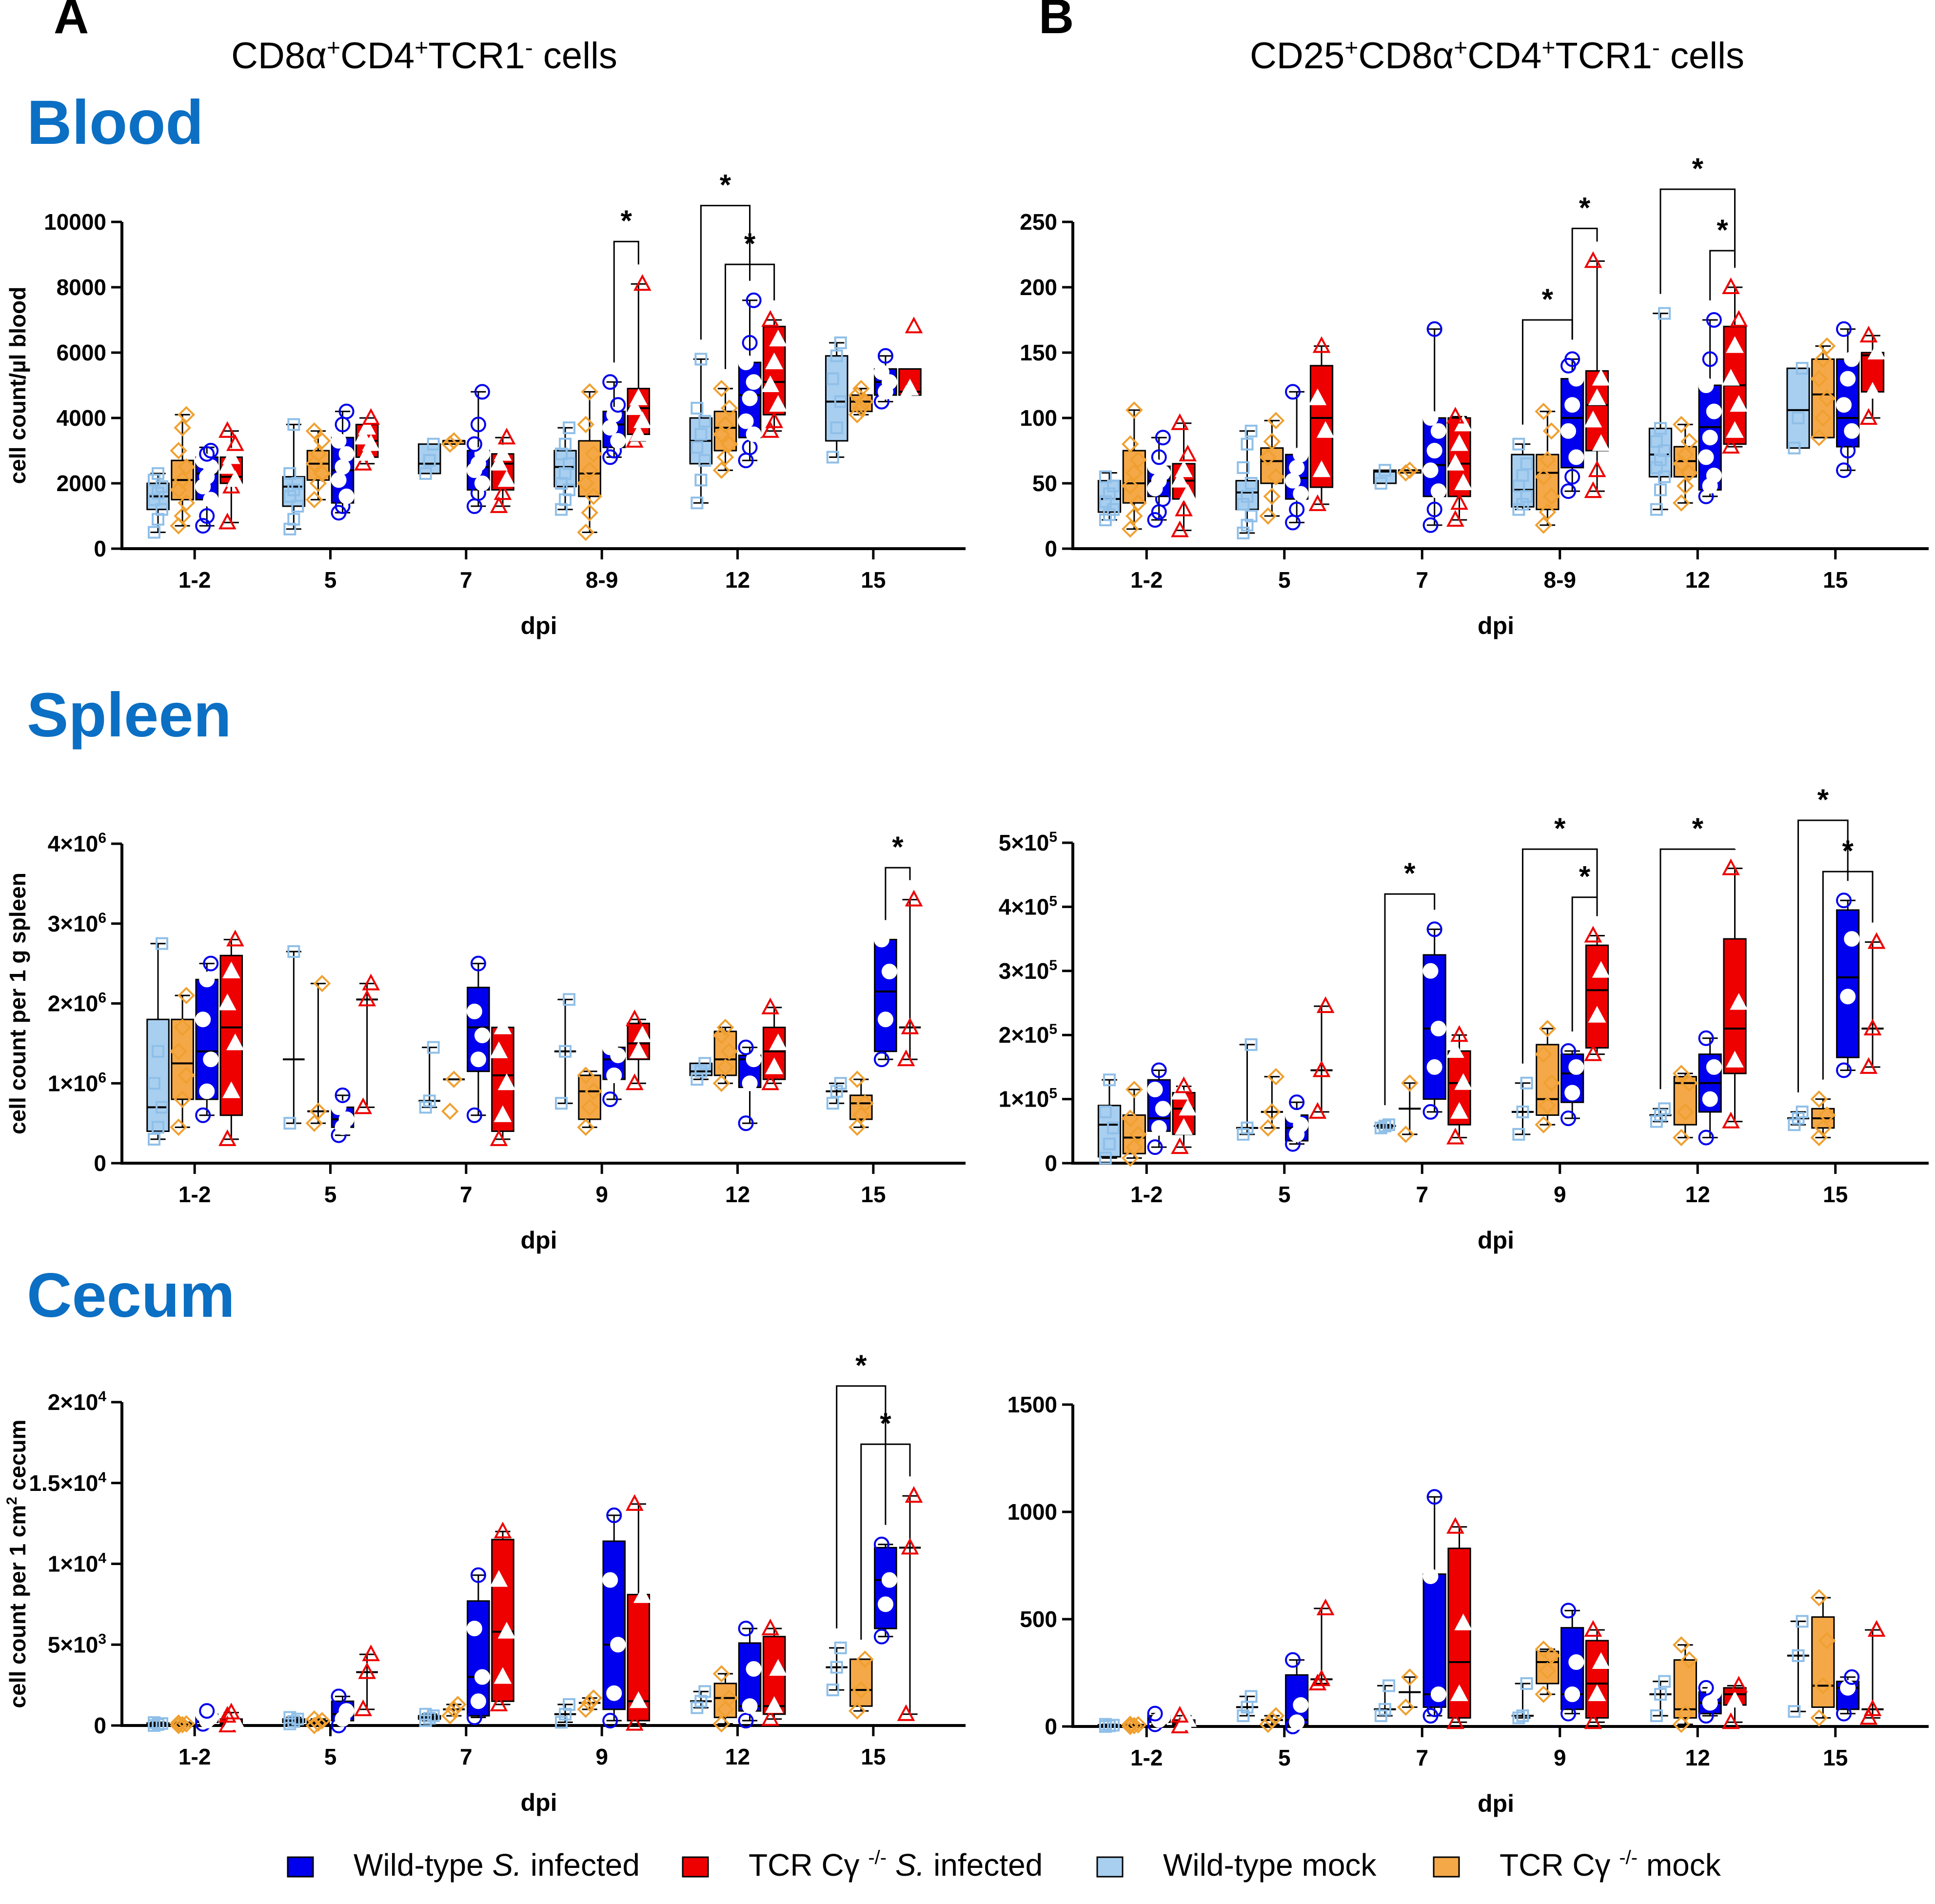 The width and height of the screenshot is (1935, 1904). Describe the element at coordinates (1422, 1194) in the screenshot. I see `x-tick-label: 7` at that location.